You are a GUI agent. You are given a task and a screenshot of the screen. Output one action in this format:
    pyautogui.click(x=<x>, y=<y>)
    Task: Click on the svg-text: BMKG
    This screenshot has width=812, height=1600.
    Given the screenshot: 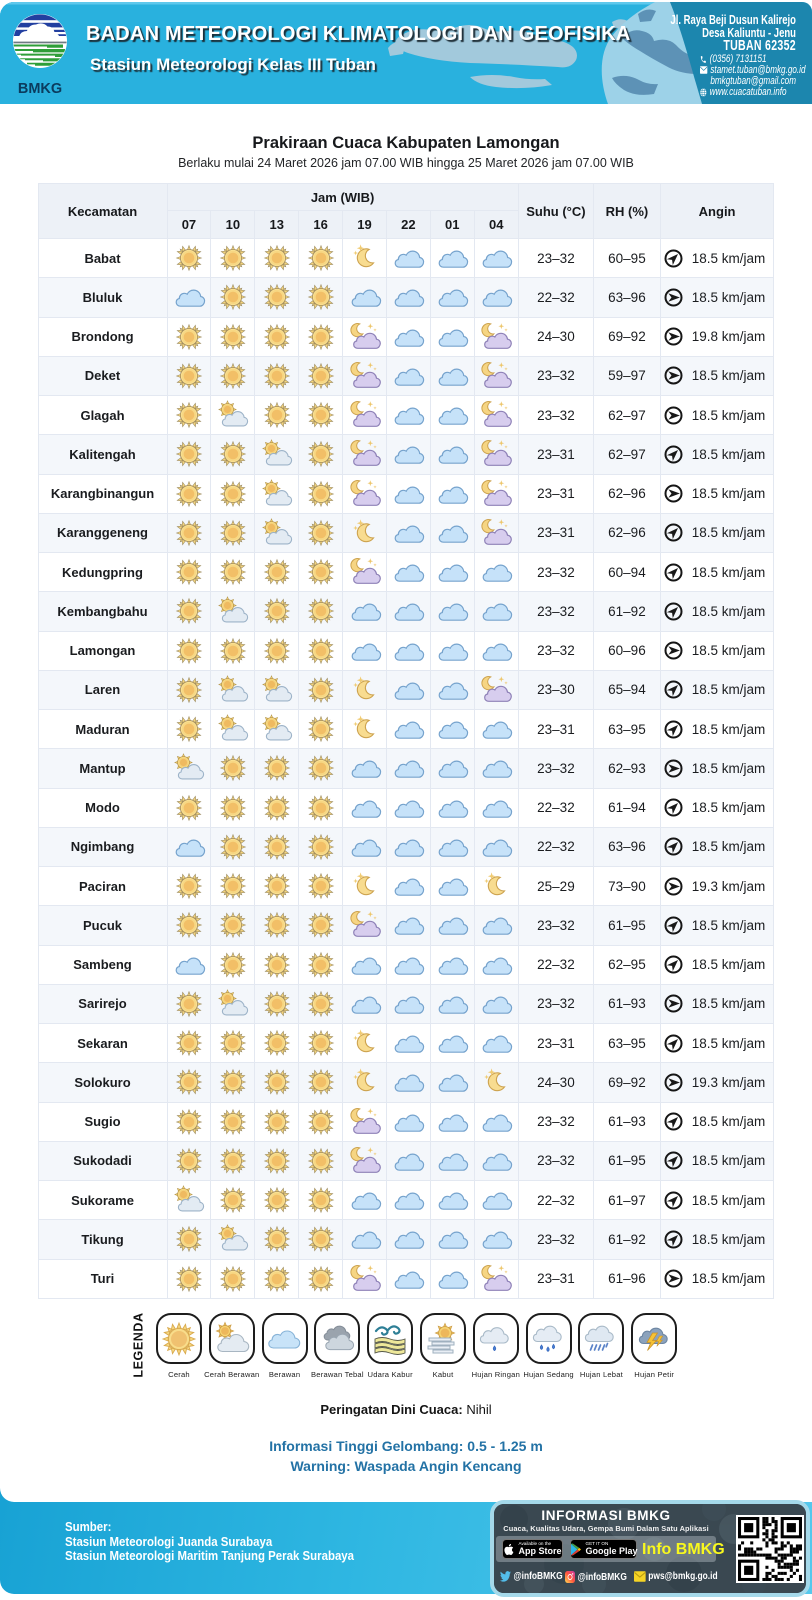 What is the action you would take?
    pyautogui.click(x=40, y=89)
    